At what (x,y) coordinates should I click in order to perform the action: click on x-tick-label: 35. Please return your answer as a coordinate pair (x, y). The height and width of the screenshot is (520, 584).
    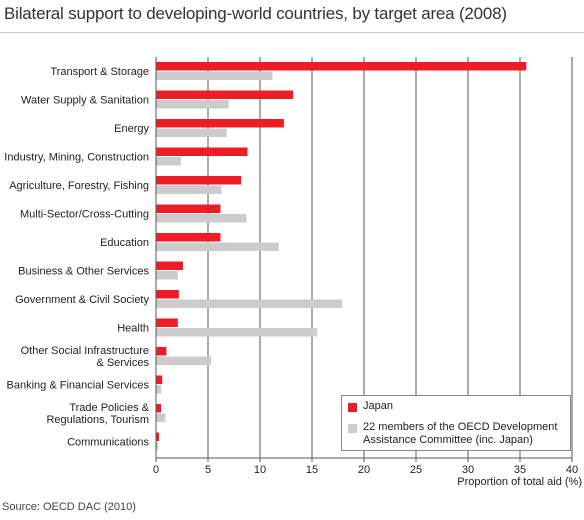
    Looking at the image, I should click on (520, 470).